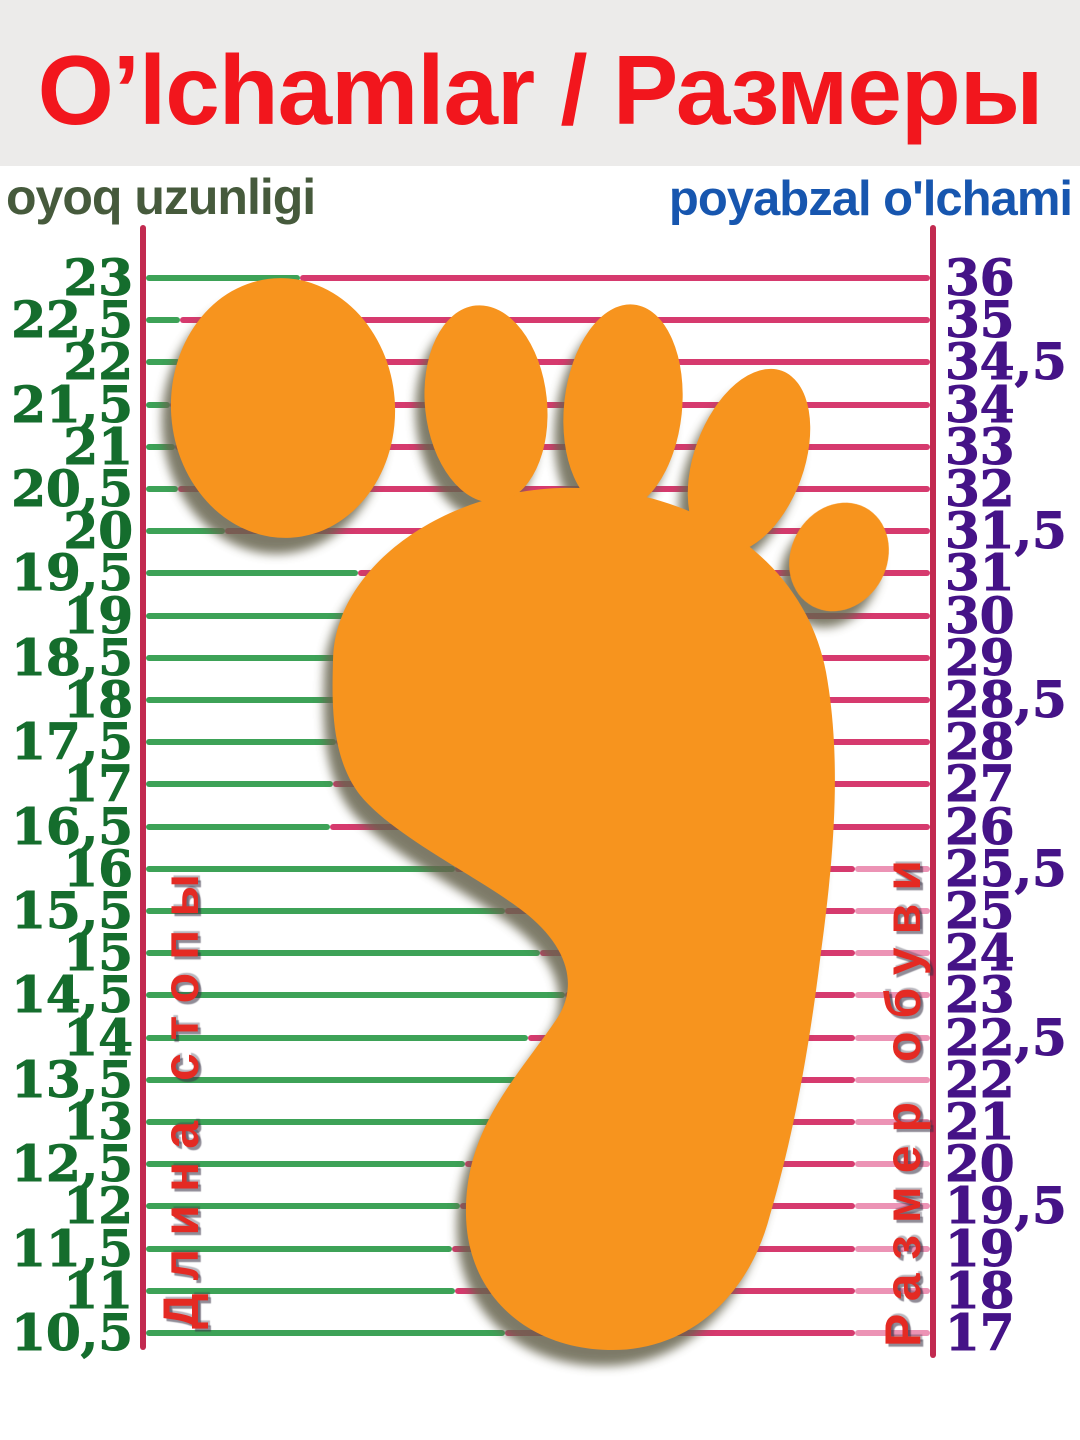 The width and height of the screenshot is (1080, 1440). I want to click on foot-length-value: 20, so click(98, 530).